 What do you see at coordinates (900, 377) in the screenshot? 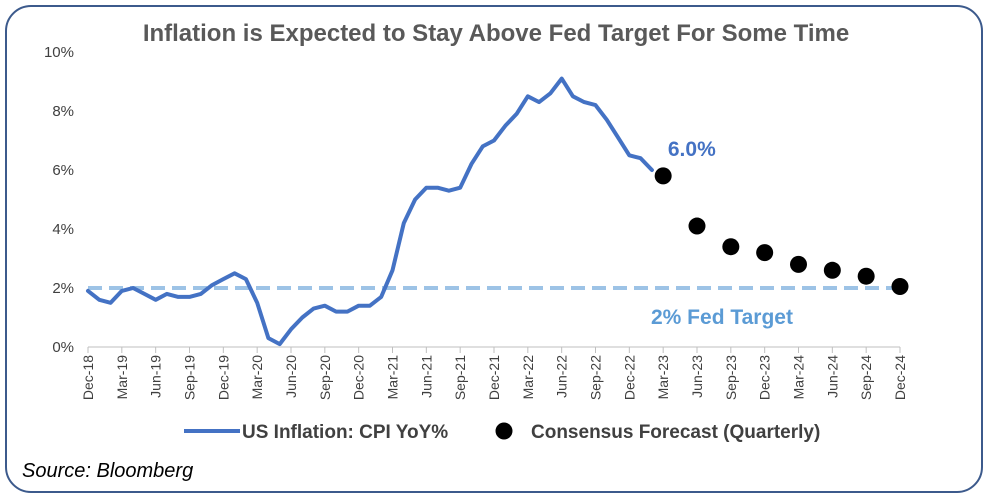
I see `x-tick-label: Dec-24` at bounding box center [900, 377].